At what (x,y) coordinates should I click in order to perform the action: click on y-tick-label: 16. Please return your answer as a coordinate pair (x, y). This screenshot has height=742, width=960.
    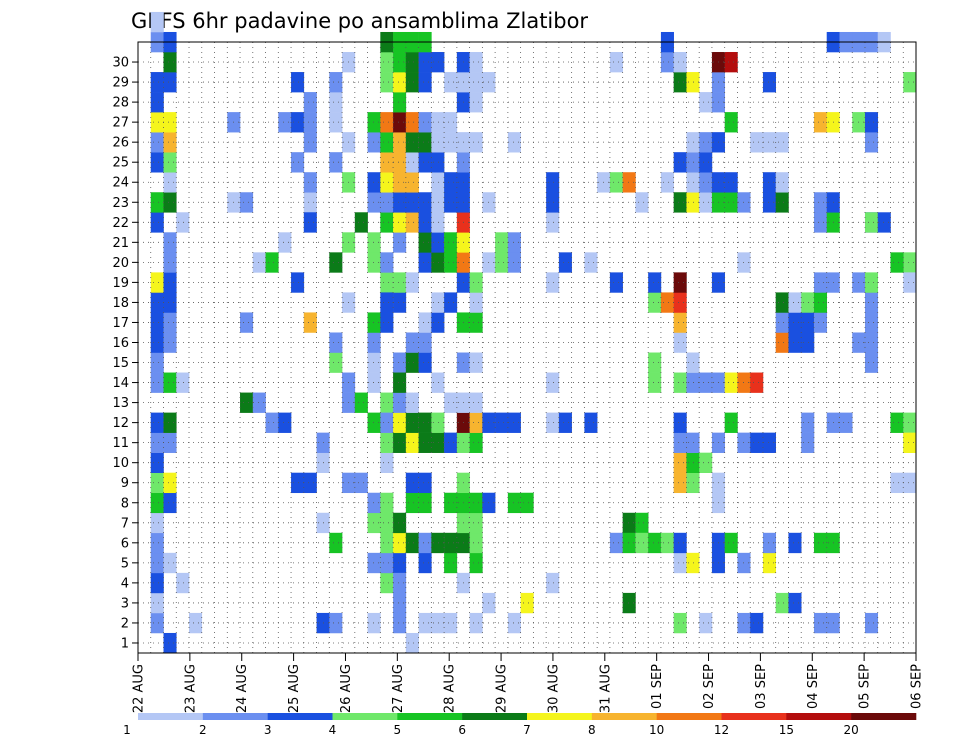
    Looking at the image, I should click on (120, 343).